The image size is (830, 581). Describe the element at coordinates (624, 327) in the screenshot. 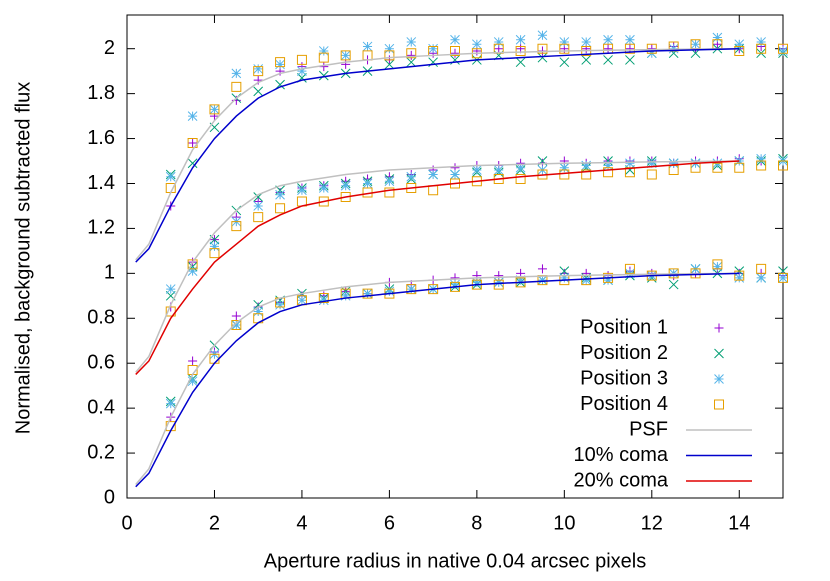

I see `legend-label: Position 1` at that location.